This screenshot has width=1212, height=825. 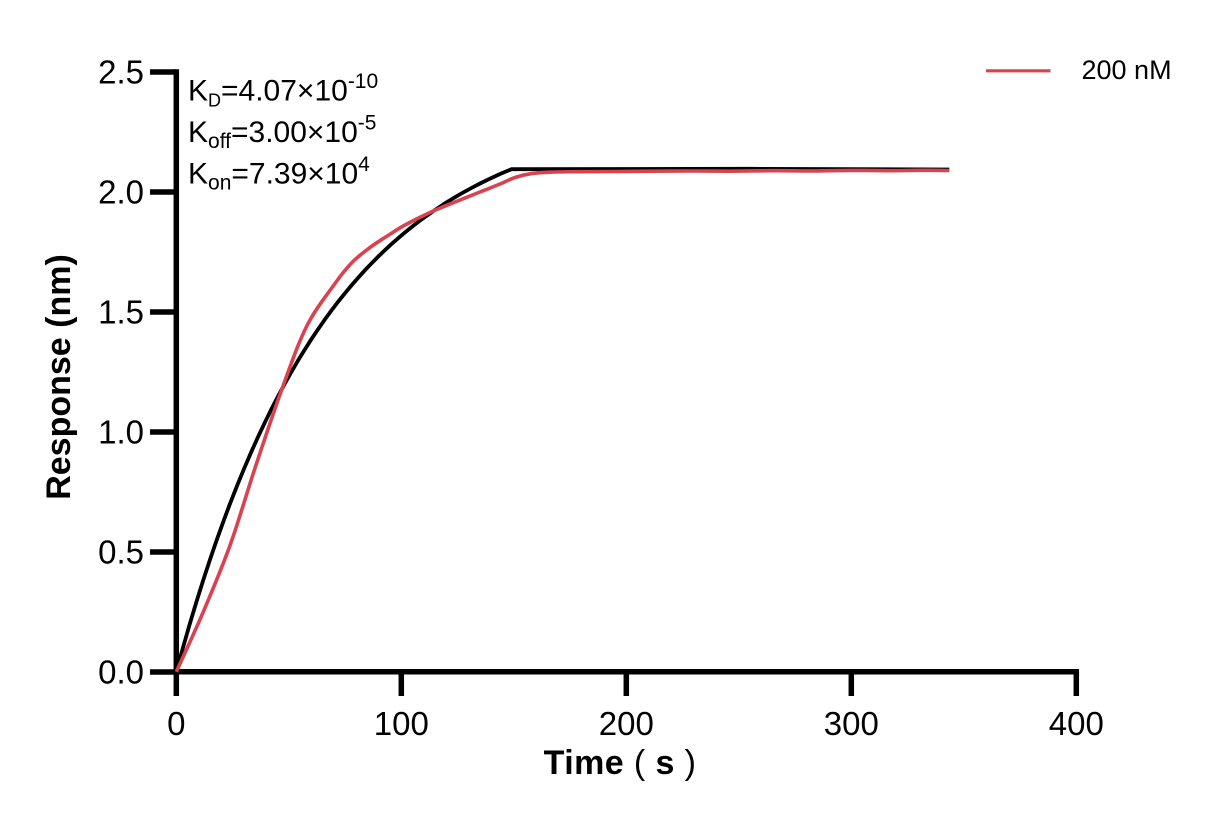 I want to click on svg-text: 200, so click(x=626, y=723).